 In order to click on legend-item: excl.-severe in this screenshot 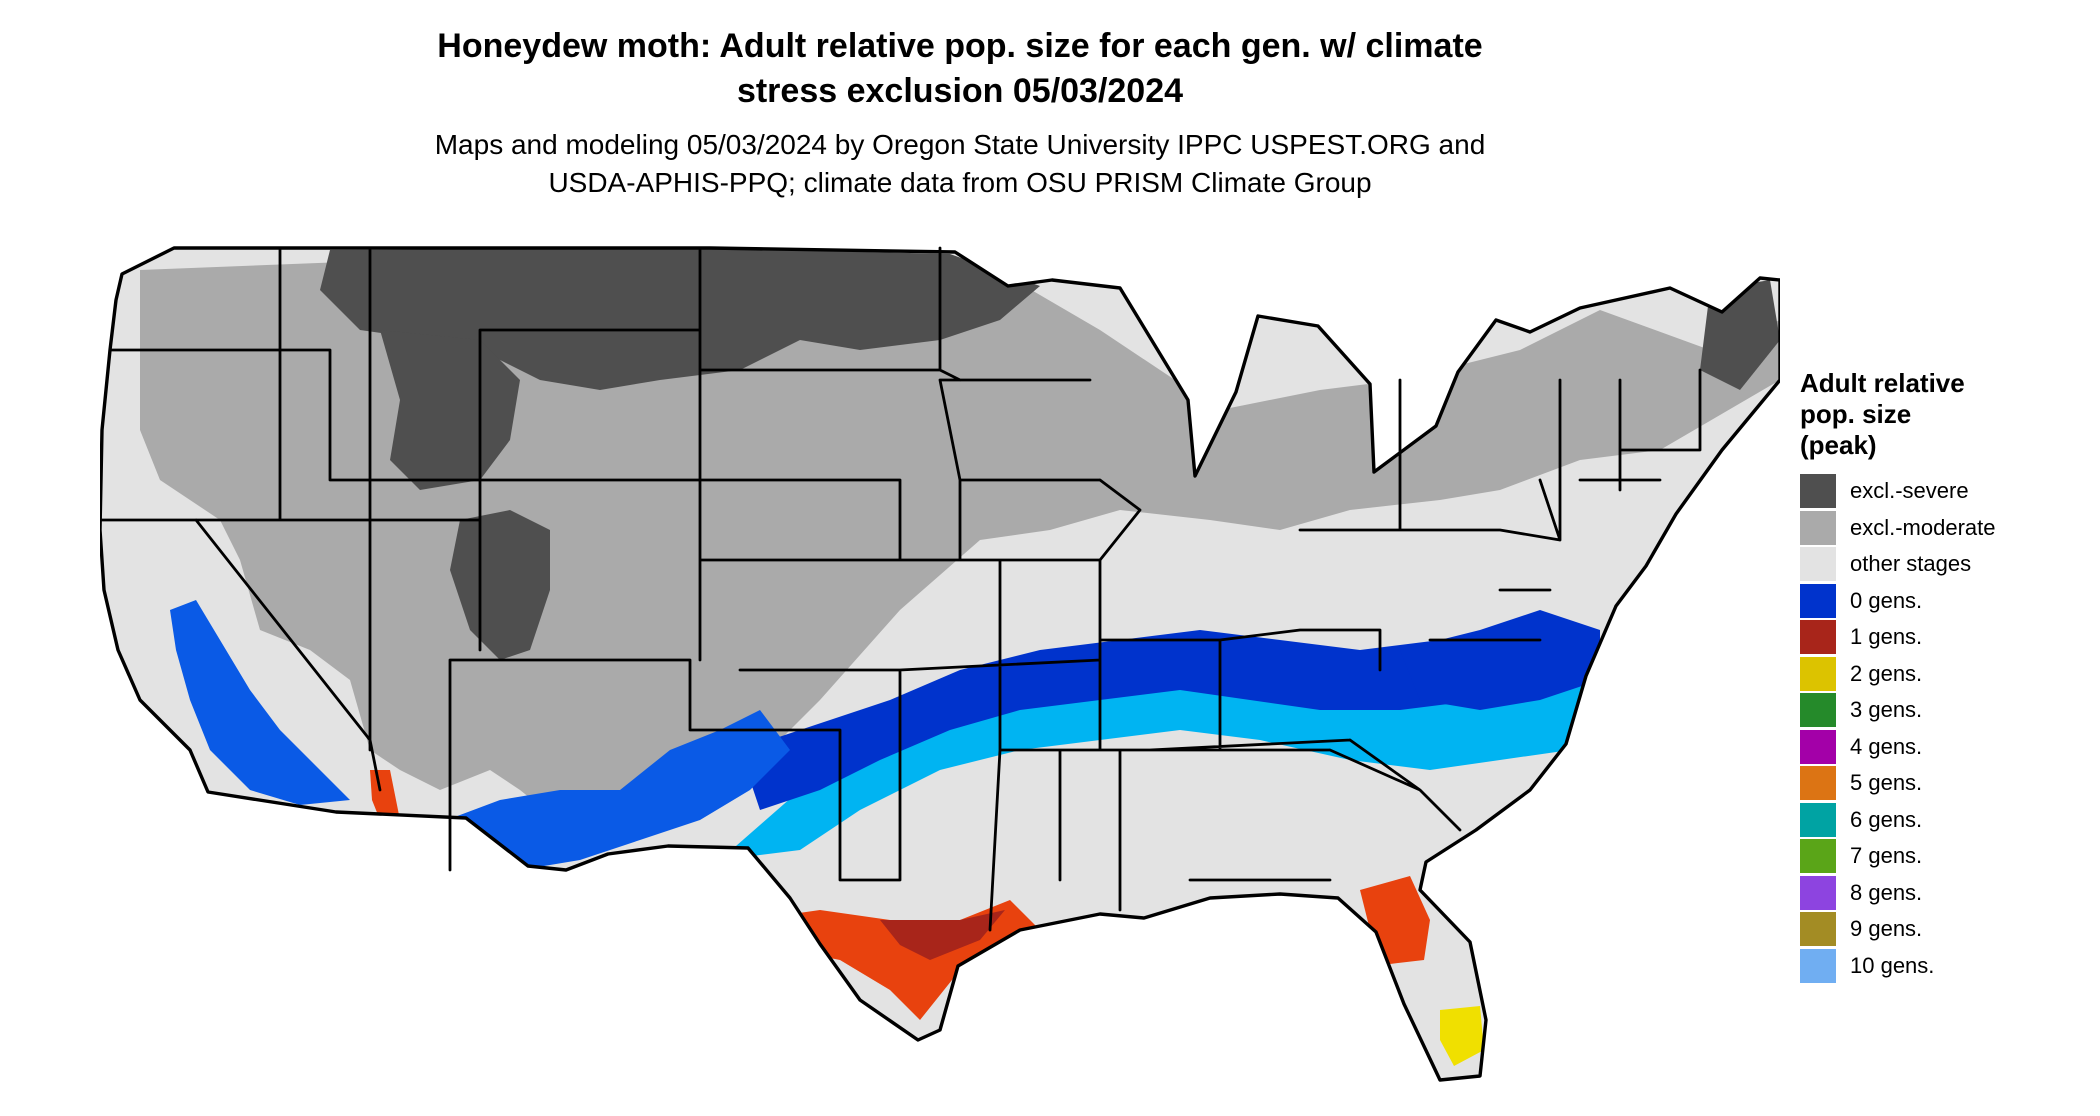, I will do `click(1945, 491)`.